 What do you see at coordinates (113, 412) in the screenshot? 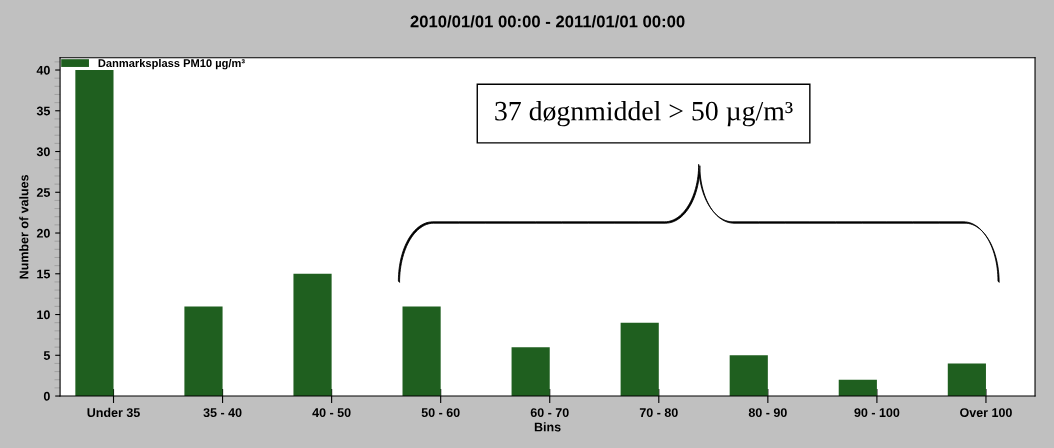
I see `x-tick-label: Under 35` at bounding box center [113, 412].